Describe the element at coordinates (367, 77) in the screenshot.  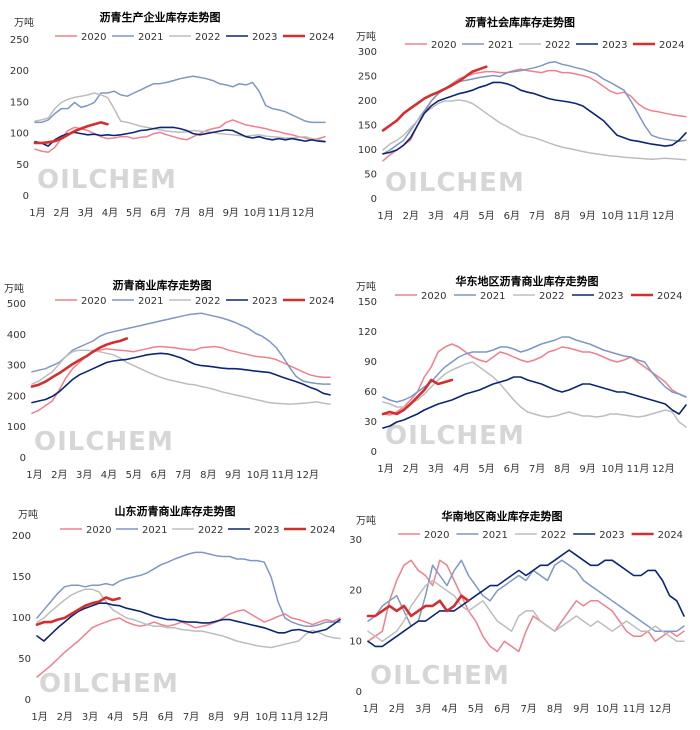
I see `y-tick-label: 250` at that location.